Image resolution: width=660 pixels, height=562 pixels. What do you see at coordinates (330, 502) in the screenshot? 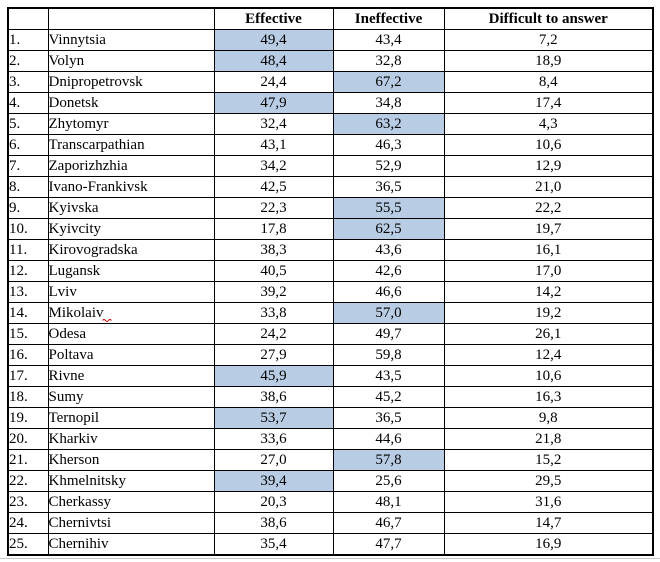
I see `table-row: 23. Cherkassy 20,3 48,1 31,6` at bounding box center [330, 502].